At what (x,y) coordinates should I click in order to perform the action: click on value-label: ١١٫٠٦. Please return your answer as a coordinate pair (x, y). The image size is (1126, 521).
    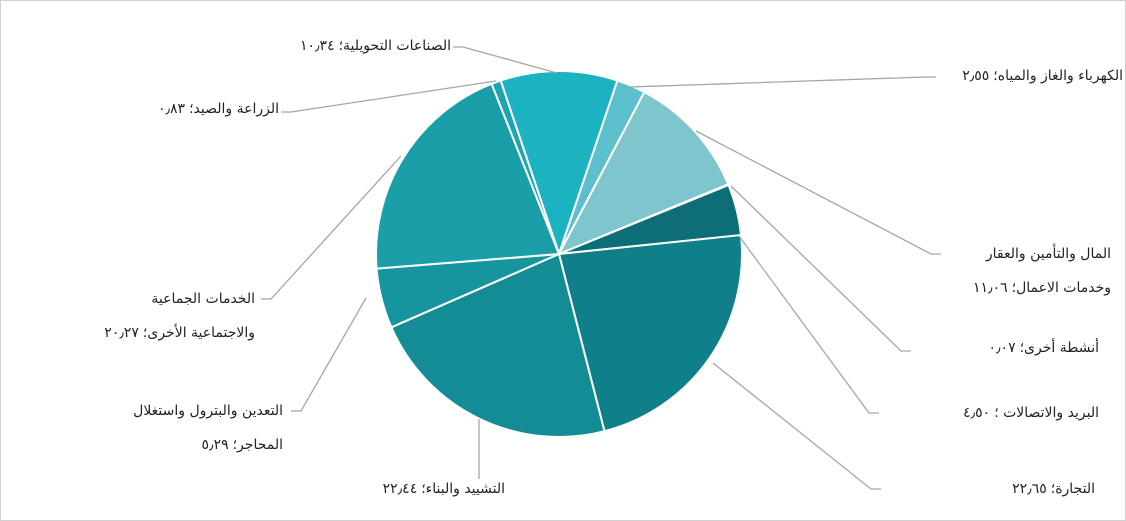
    Looking at the image, I should click on (990, 288).